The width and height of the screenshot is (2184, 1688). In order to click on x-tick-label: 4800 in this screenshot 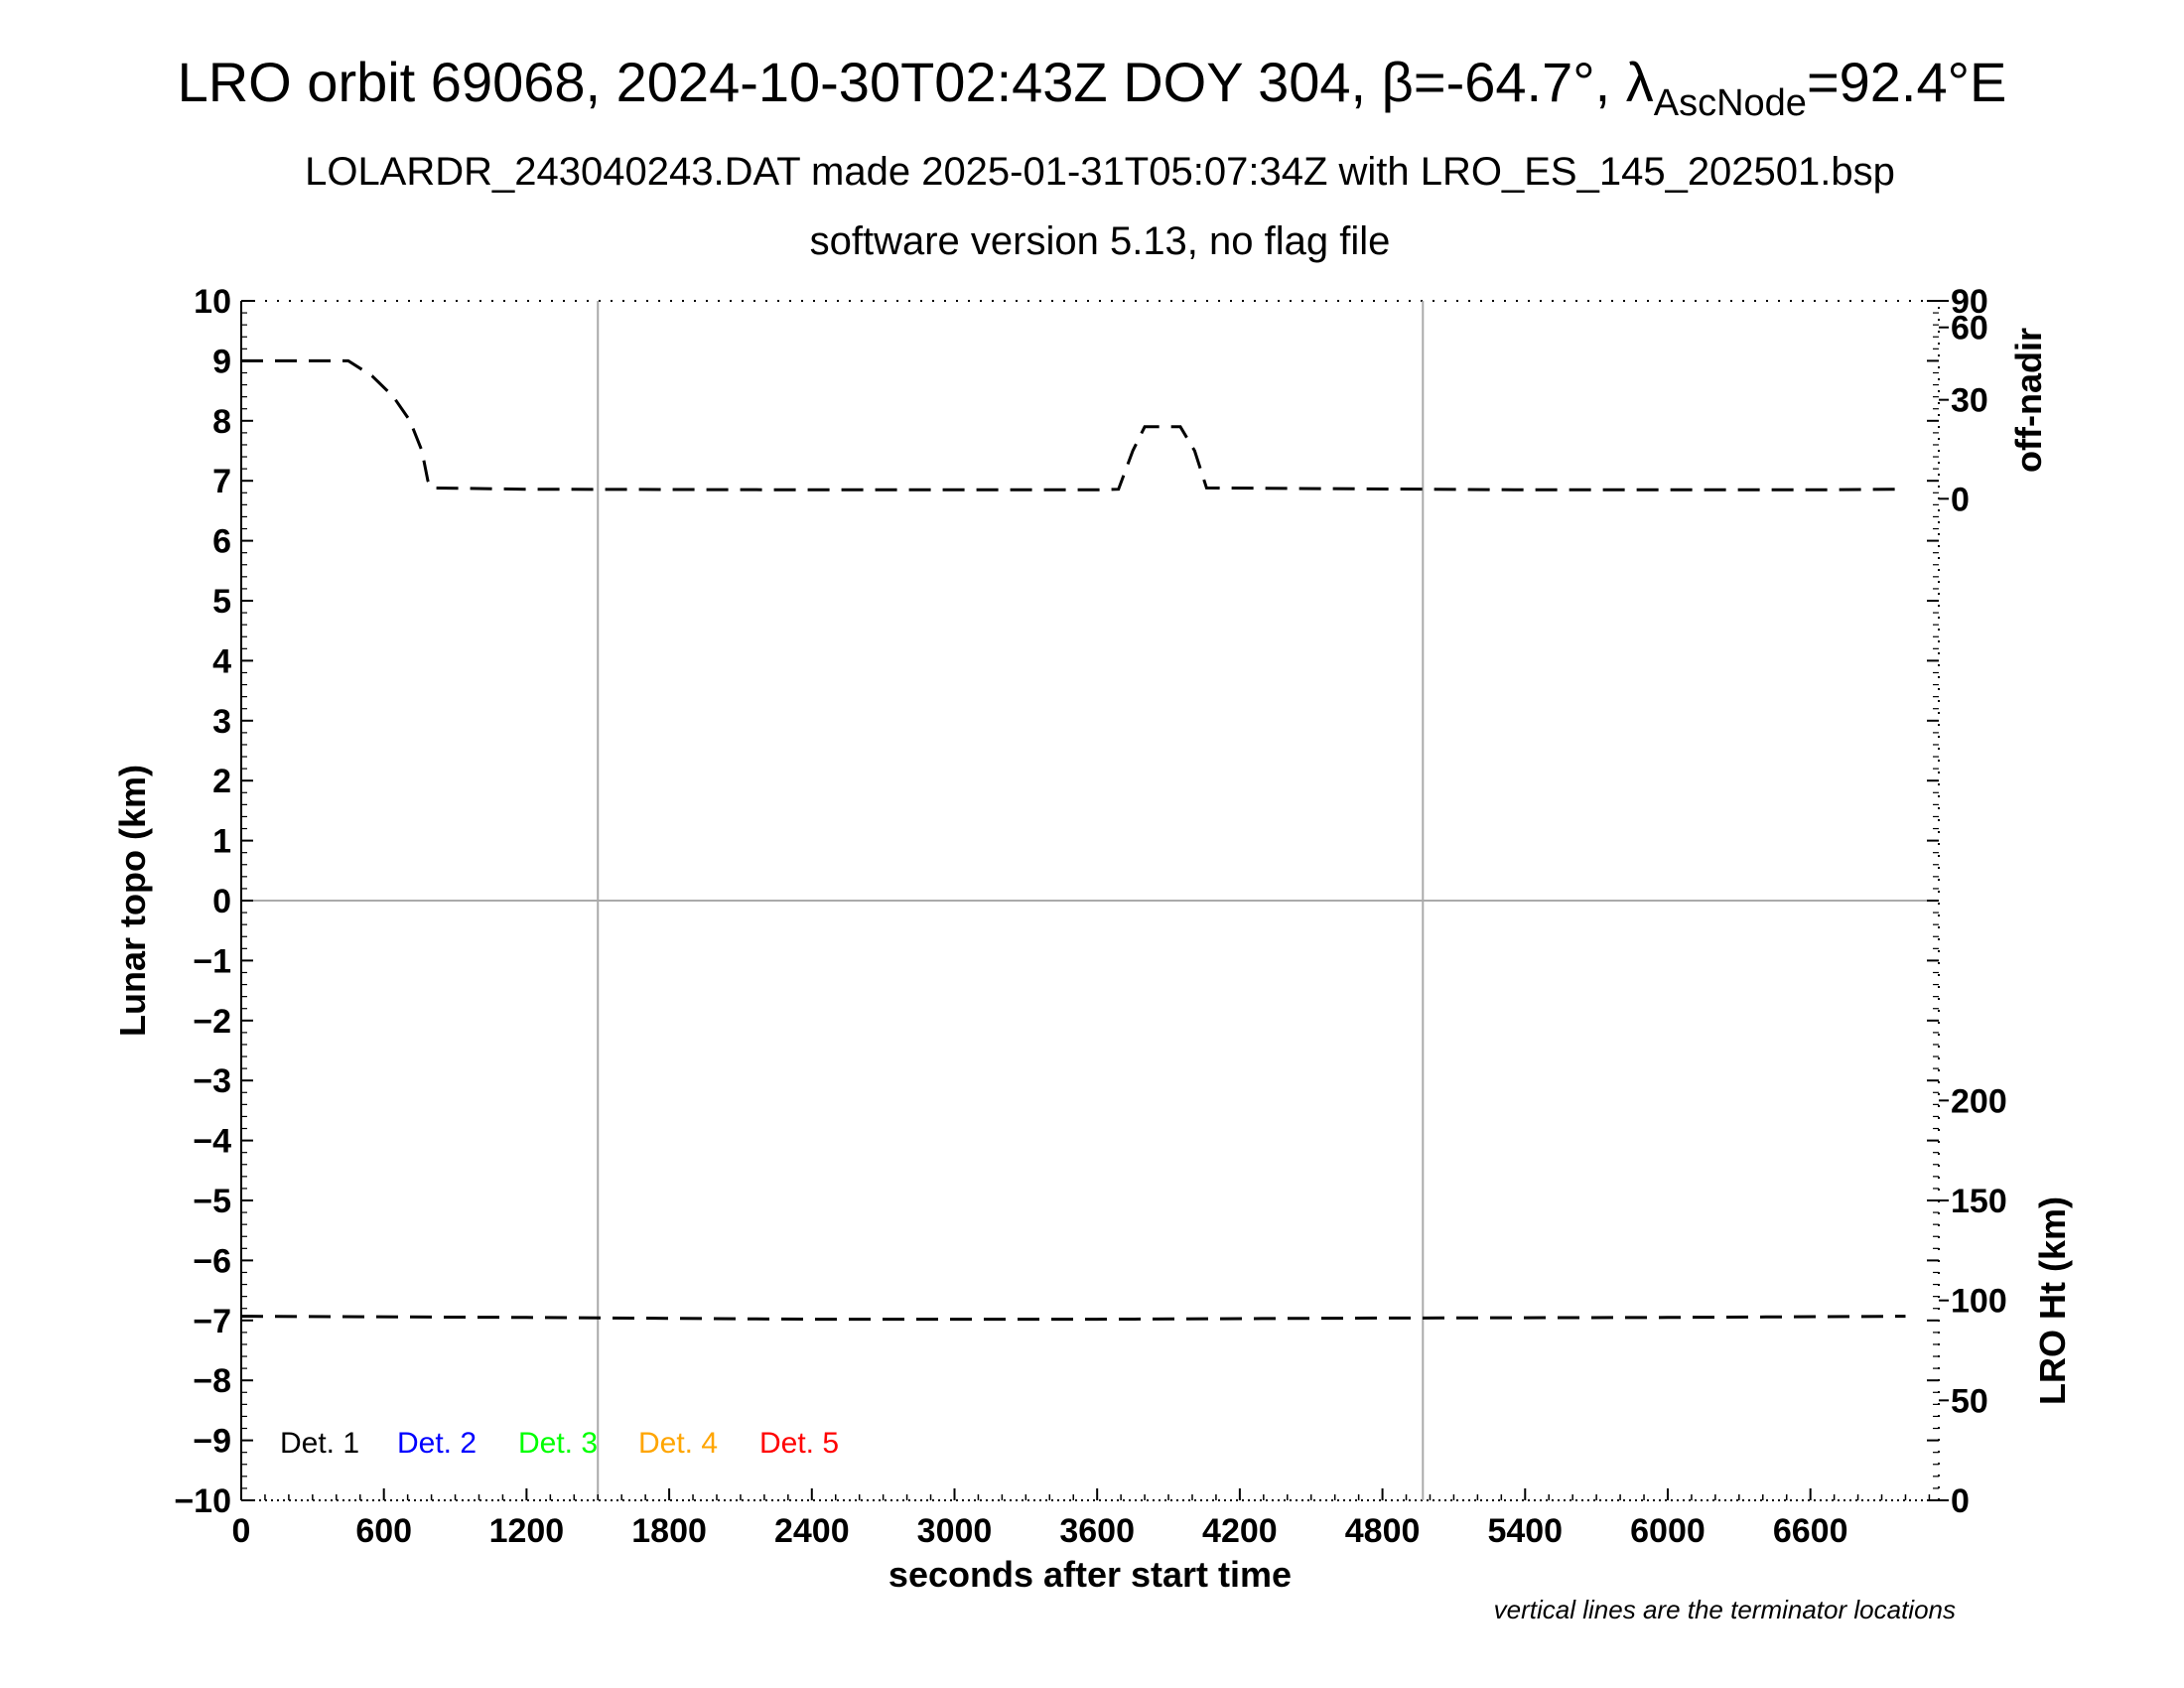, I will do `click(1383, 1531)`.